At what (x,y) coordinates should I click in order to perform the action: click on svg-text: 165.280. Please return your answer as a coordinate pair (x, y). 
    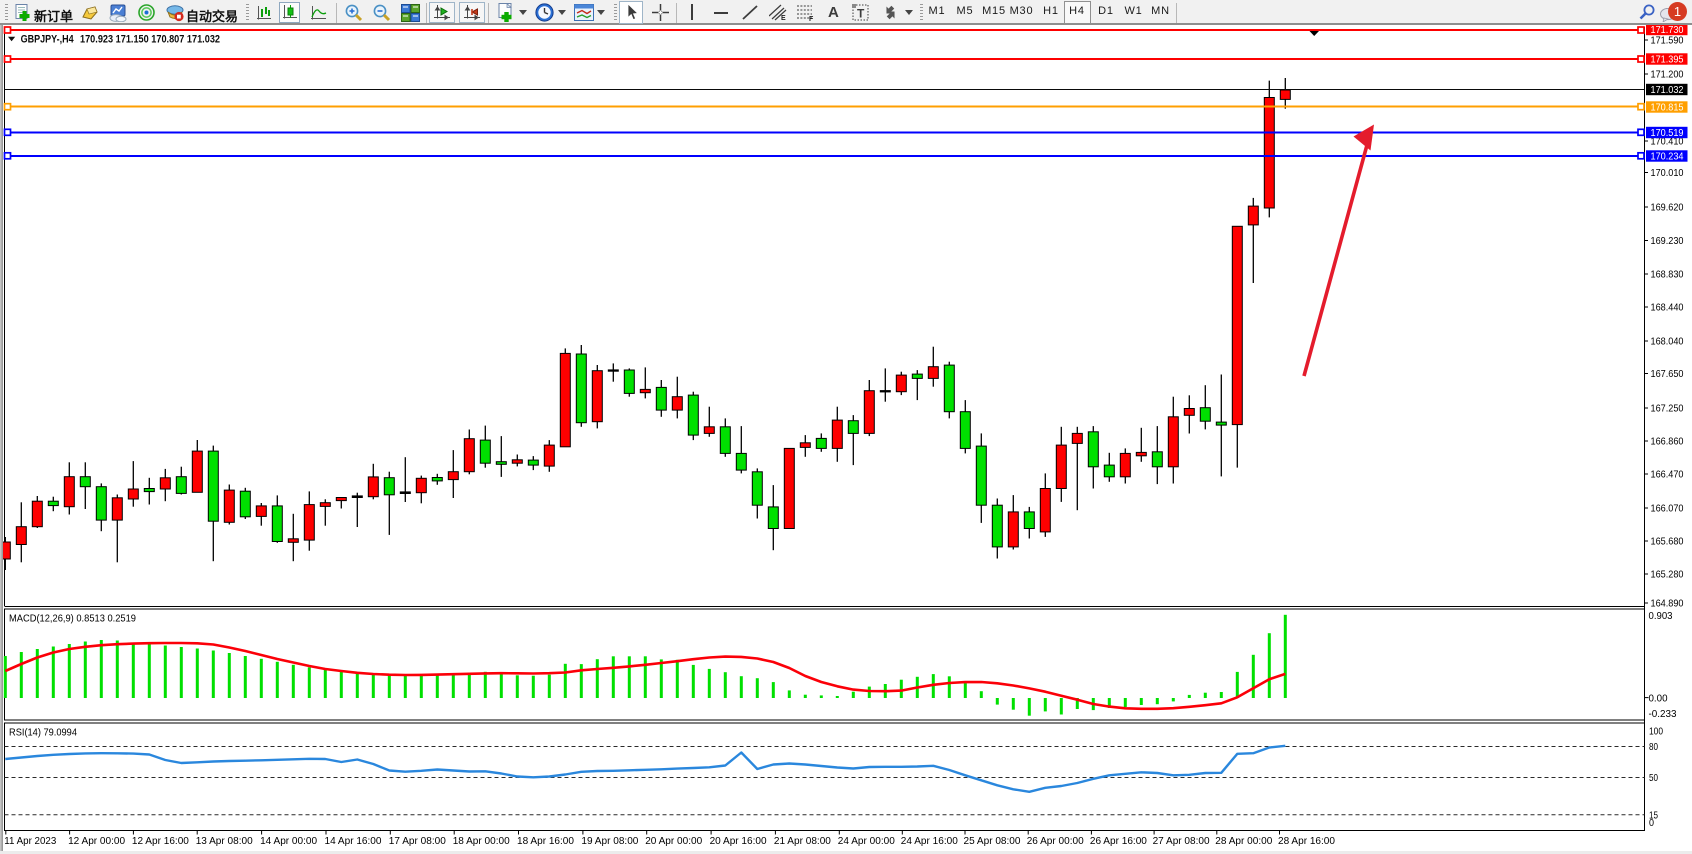
    Looking at the image, I should click on (1667, 575).